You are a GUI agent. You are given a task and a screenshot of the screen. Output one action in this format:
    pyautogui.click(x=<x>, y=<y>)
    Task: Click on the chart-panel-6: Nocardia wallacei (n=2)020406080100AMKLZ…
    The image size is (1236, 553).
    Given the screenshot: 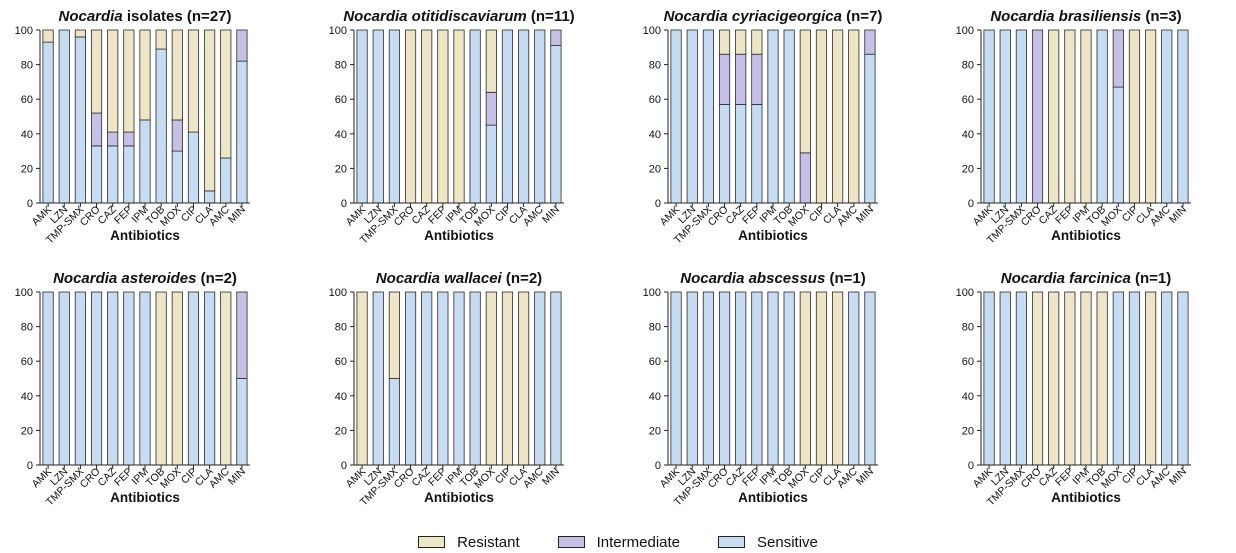 What is the action you would take?
    pyautogui.click(x=446, y=389)
    